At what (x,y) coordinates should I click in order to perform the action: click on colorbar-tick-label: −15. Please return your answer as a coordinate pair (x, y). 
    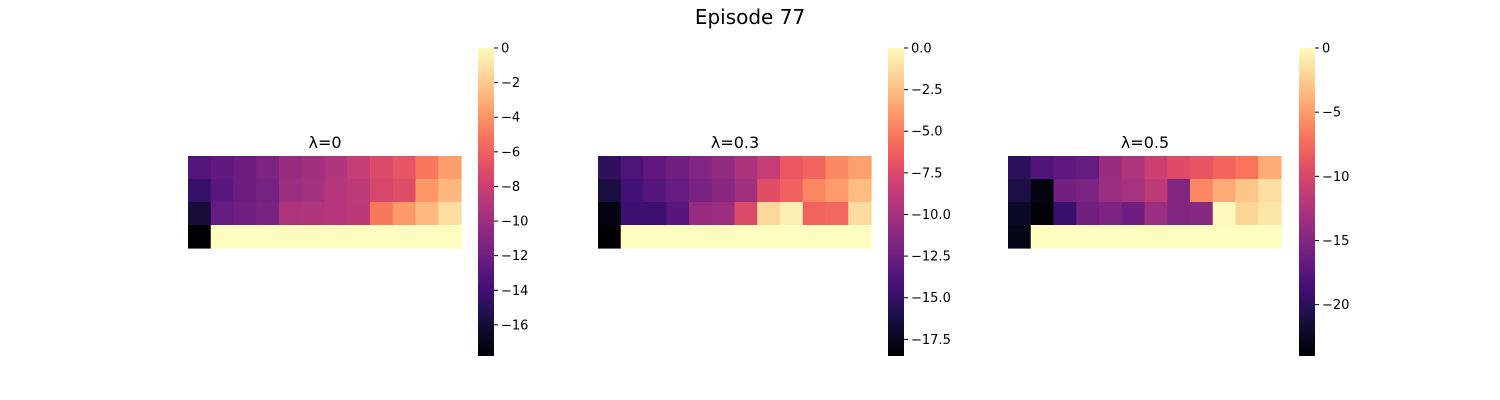
    Looking at the image, I should click on (1335, 241).